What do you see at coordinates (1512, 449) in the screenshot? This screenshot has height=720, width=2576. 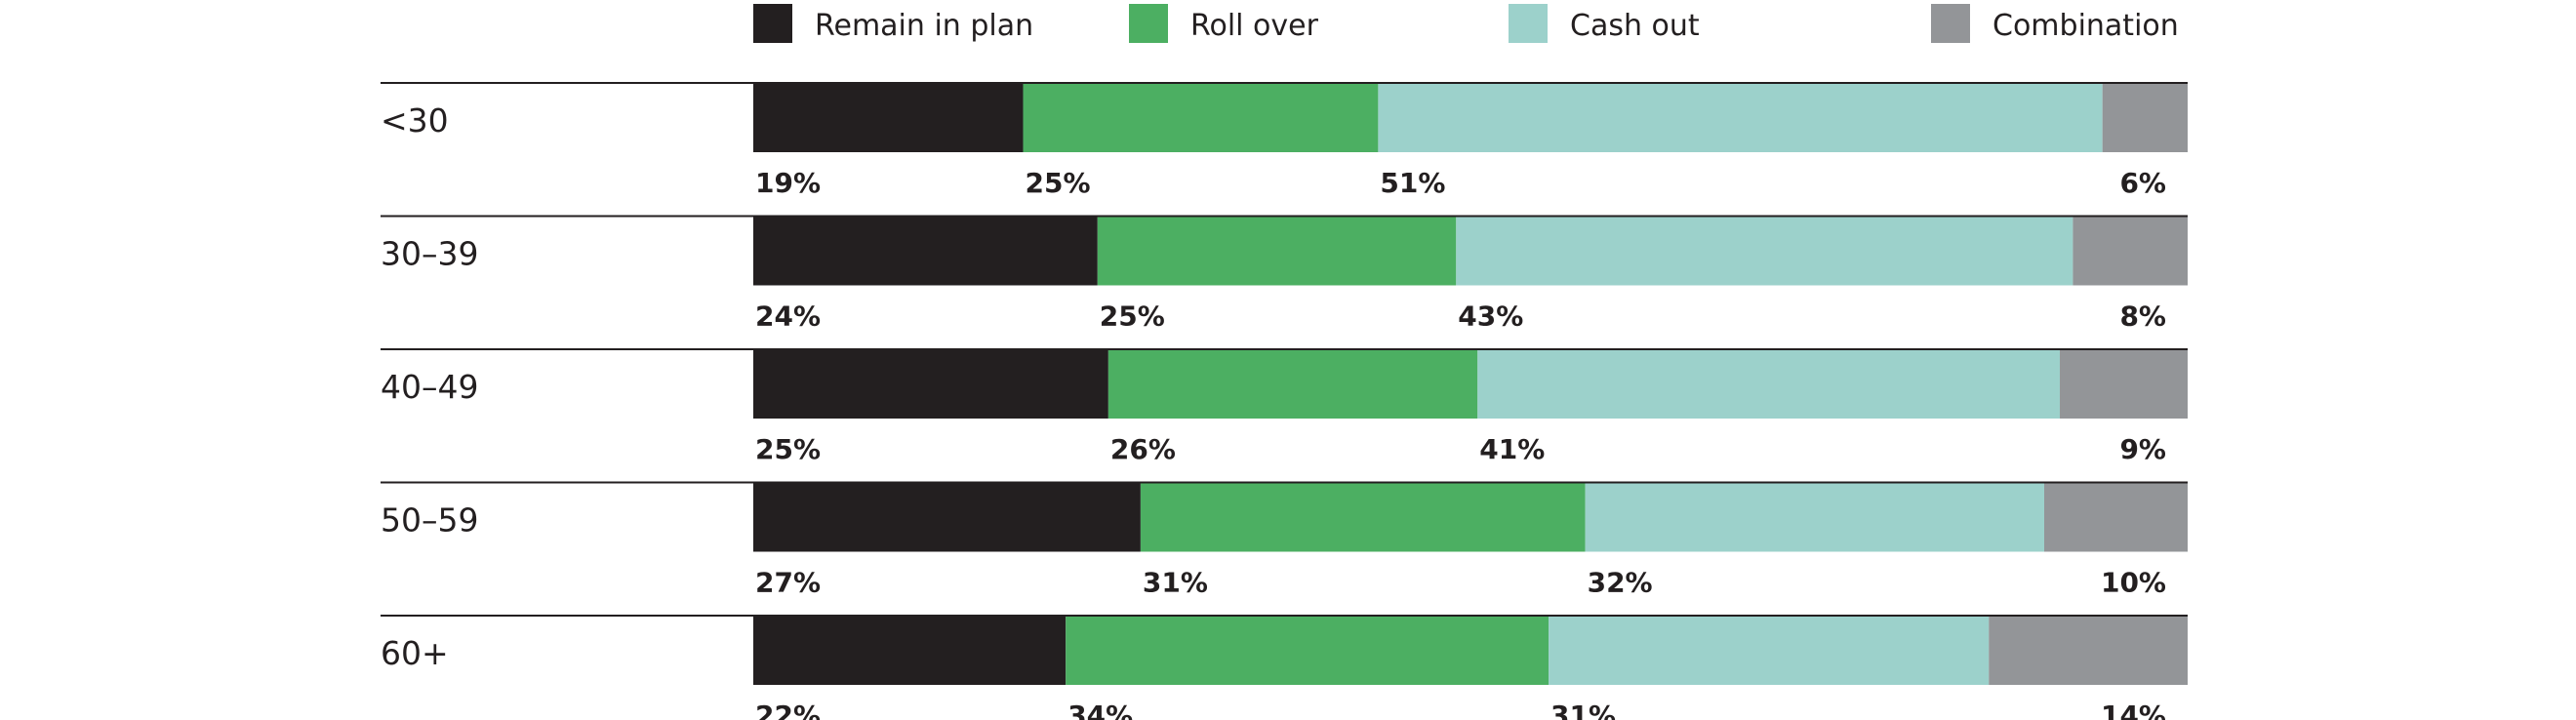 I see `value-label-cash-out: 41%` at bounding box center [1512, 449].